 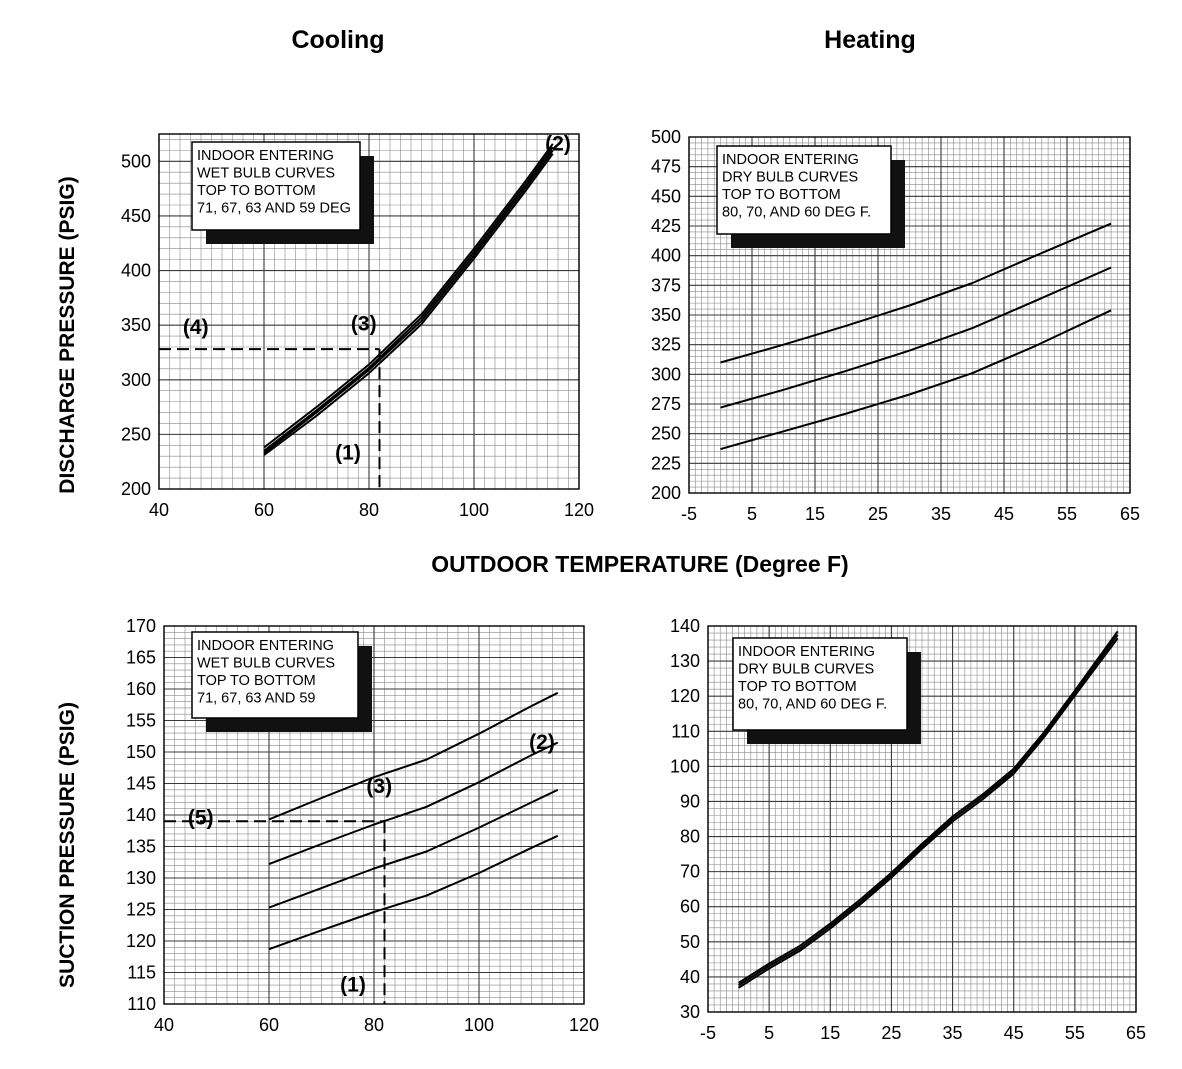 What do you see at coordinates (870, 40) in the screenshot?
I see `heating-title: Heating` at bounding box center [870, 40].